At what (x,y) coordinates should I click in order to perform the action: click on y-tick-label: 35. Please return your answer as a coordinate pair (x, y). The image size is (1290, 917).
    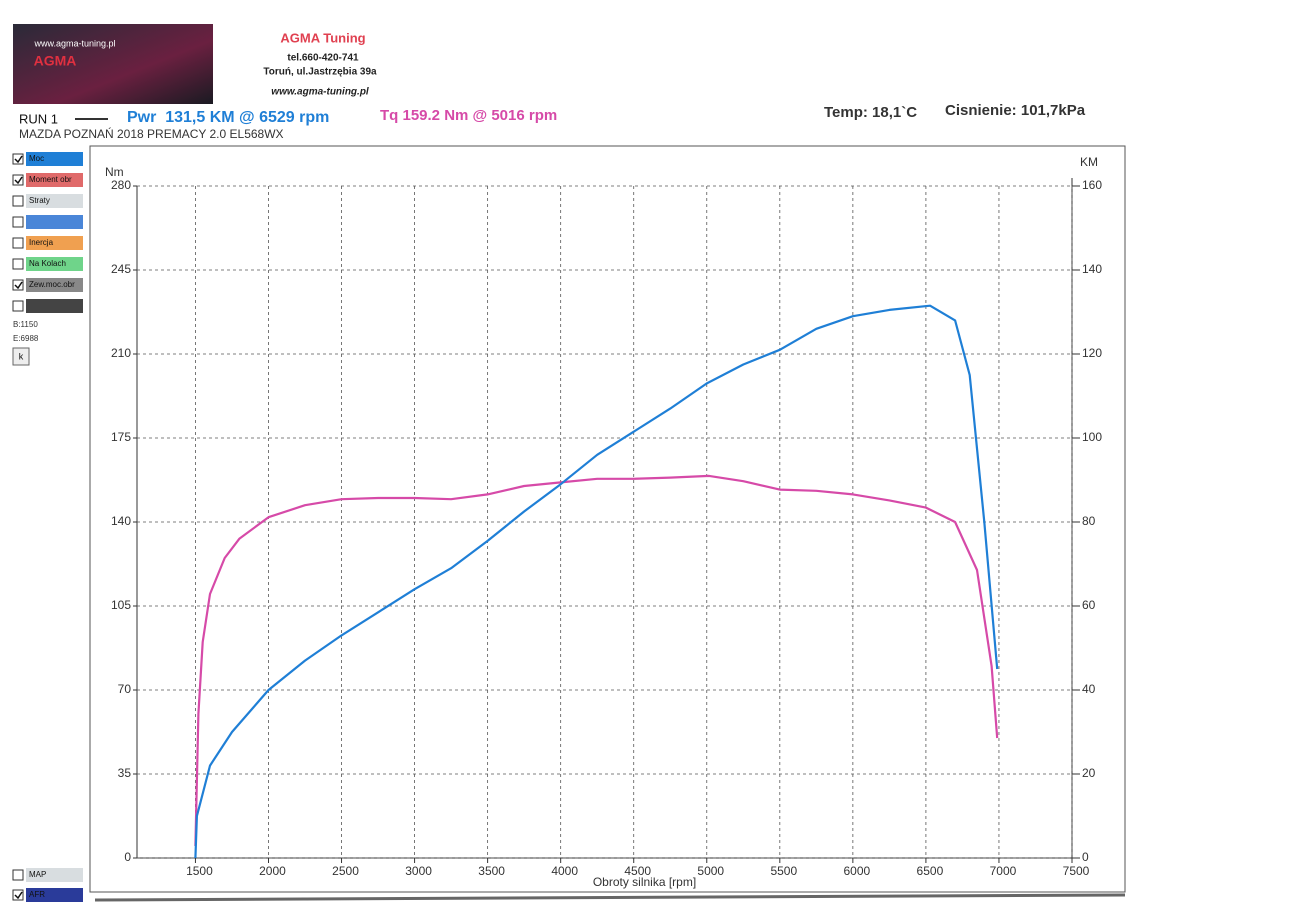
    Looking at the image, I should click on (125, 773).